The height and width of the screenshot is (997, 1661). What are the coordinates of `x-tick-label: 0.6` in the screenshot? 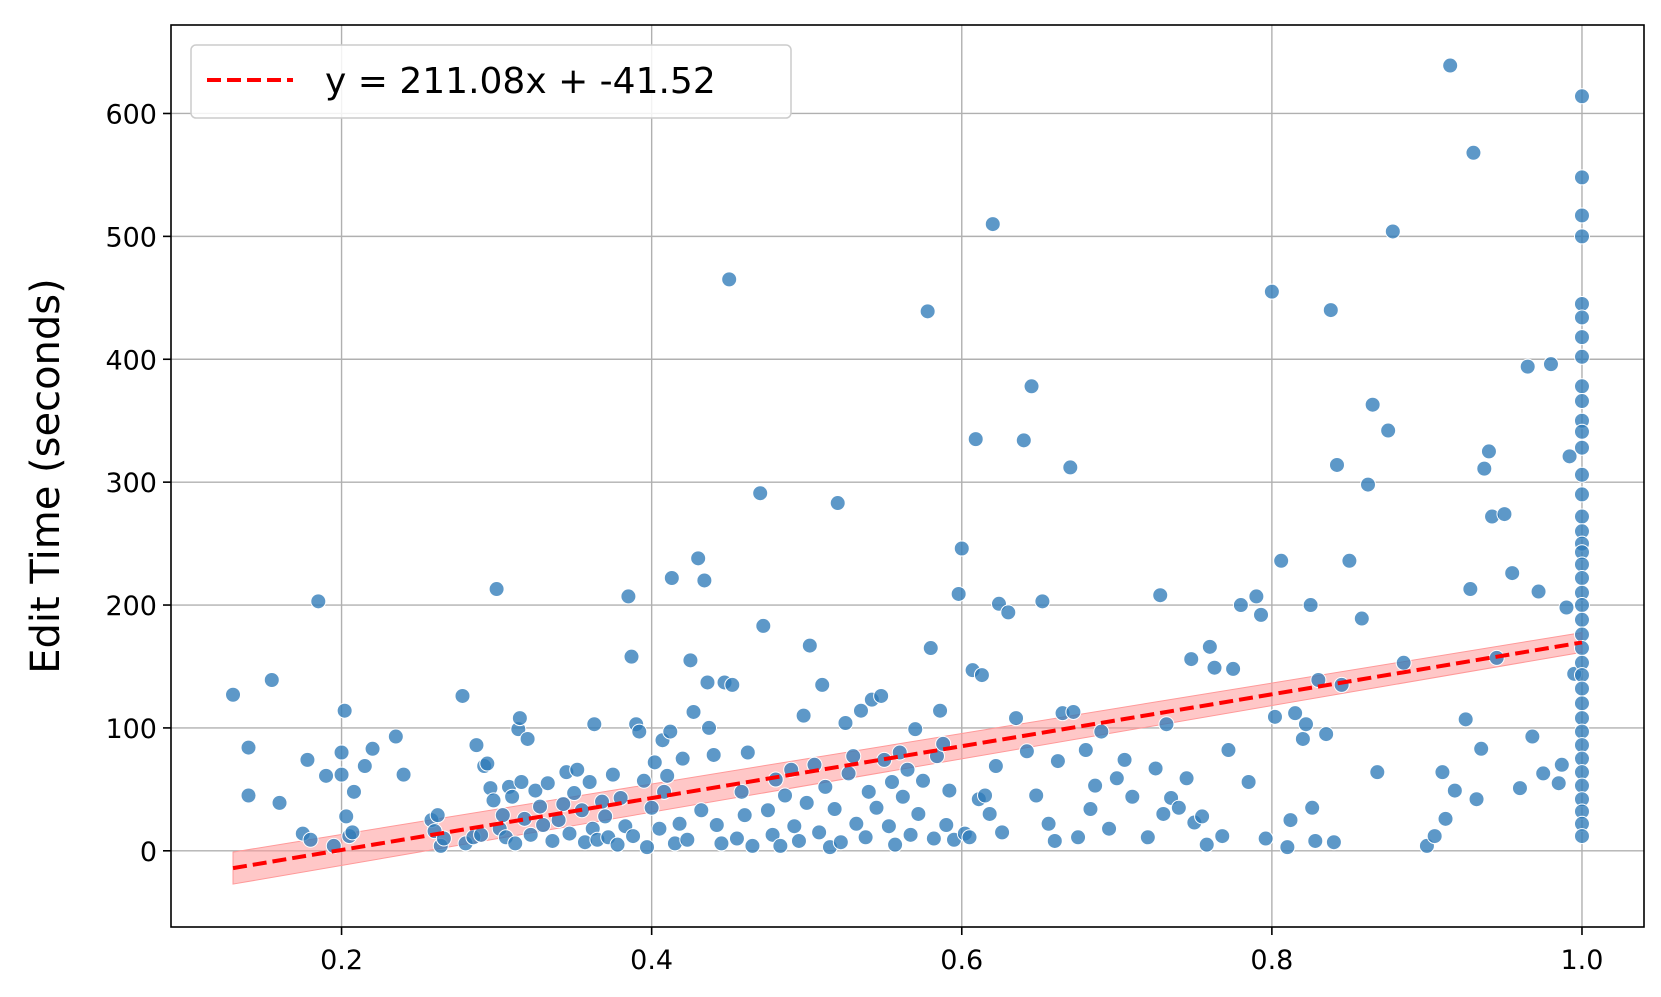 It's located at (961, 960).